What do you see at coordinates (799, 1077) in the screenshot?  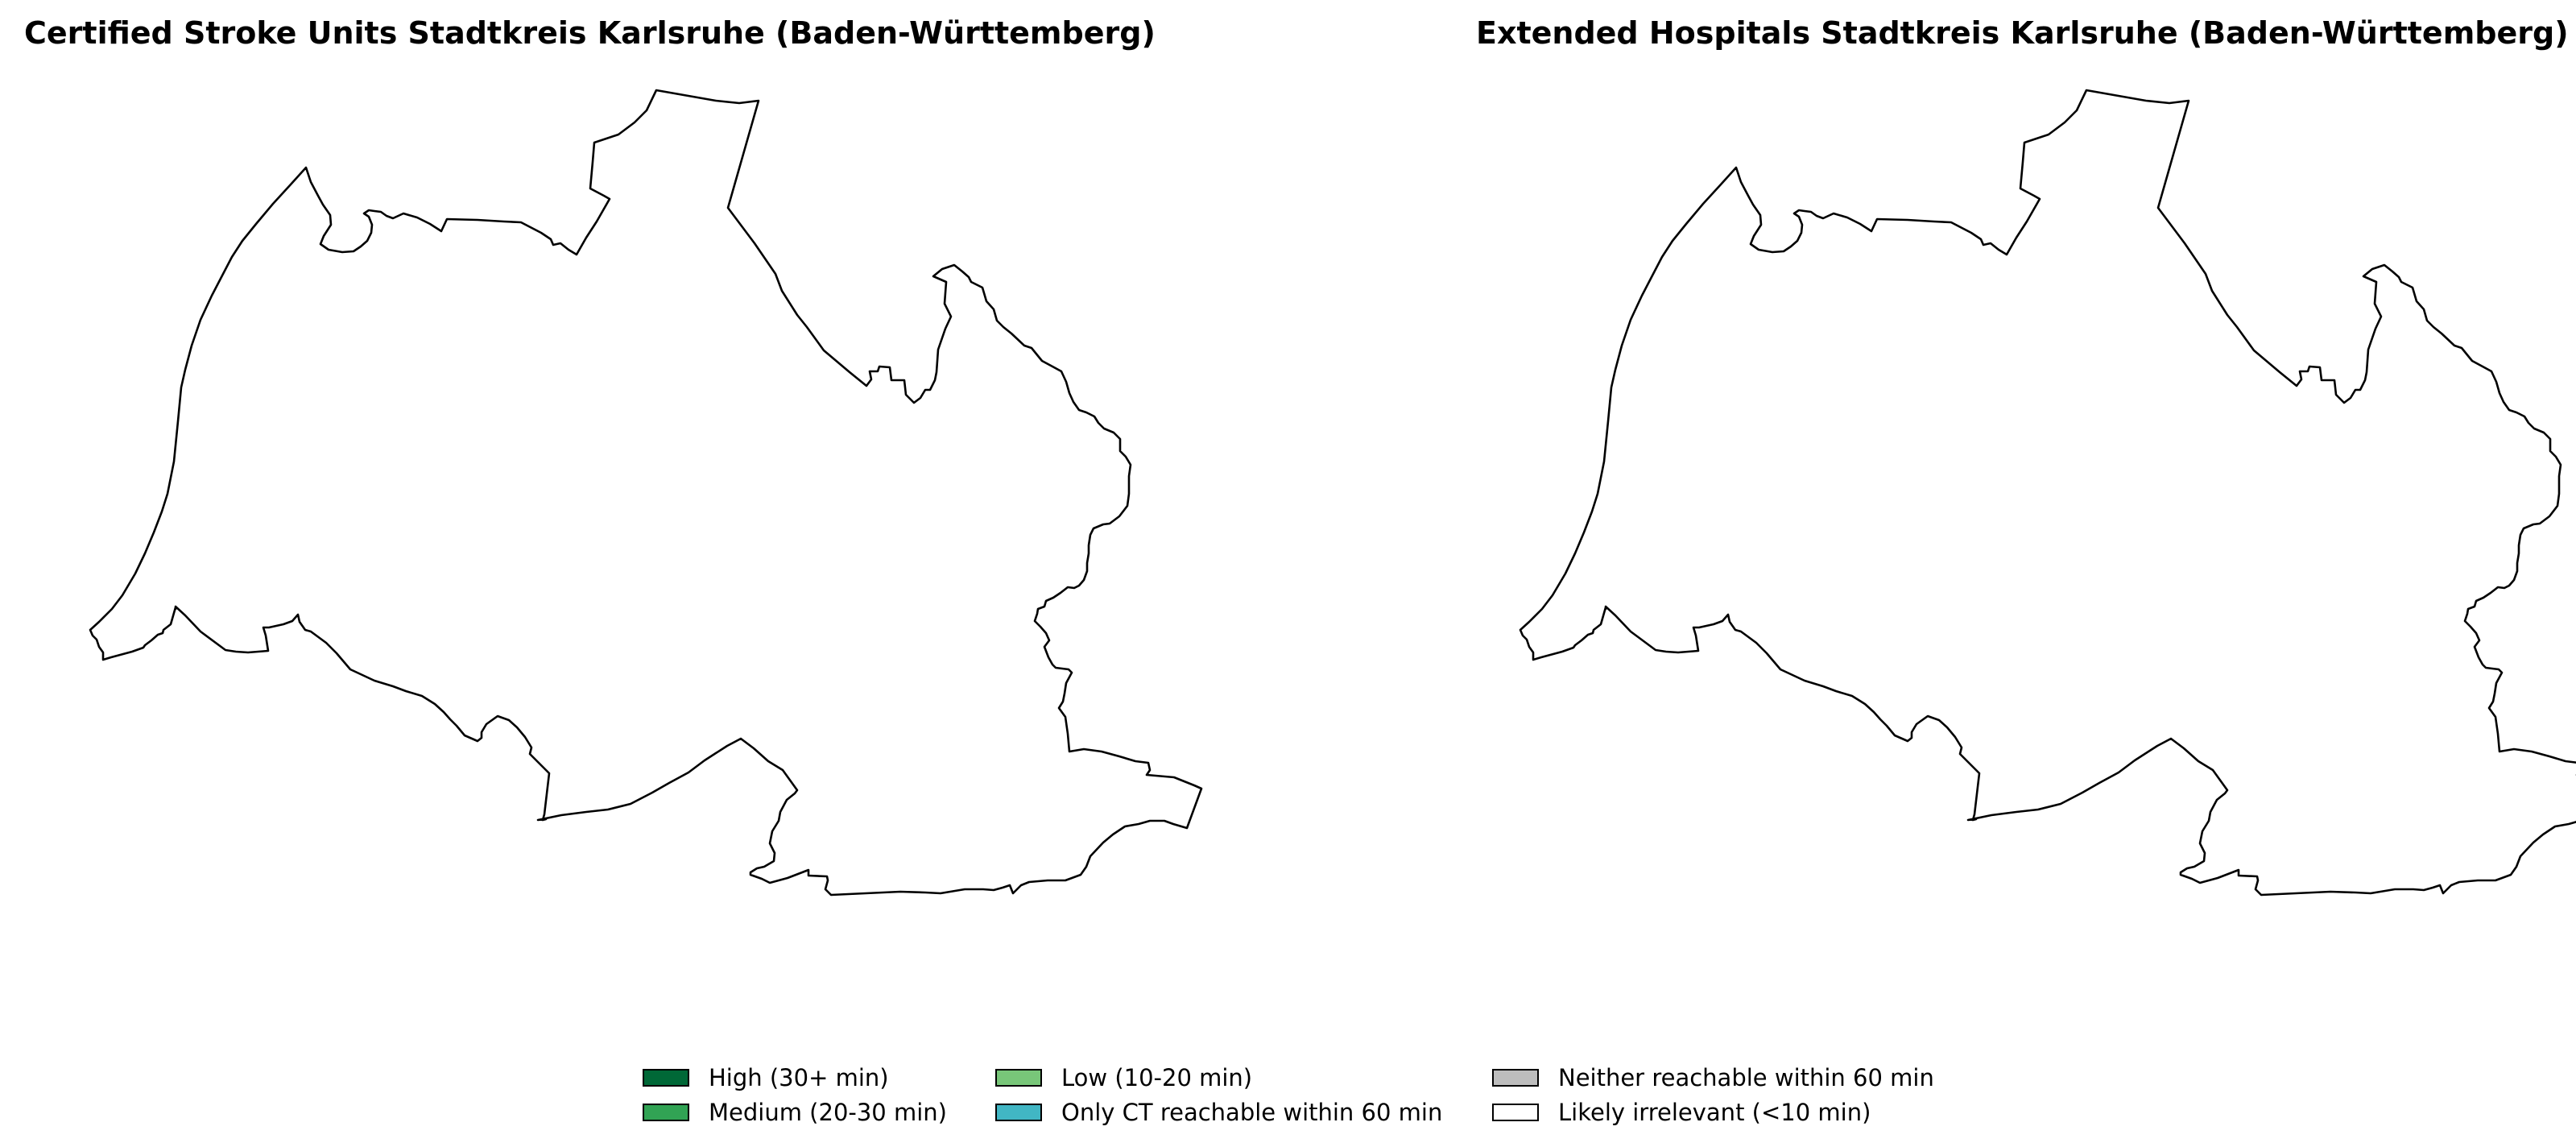 I see `legend-label-high: High (30+ min)` at bounding box center [799, 1077].